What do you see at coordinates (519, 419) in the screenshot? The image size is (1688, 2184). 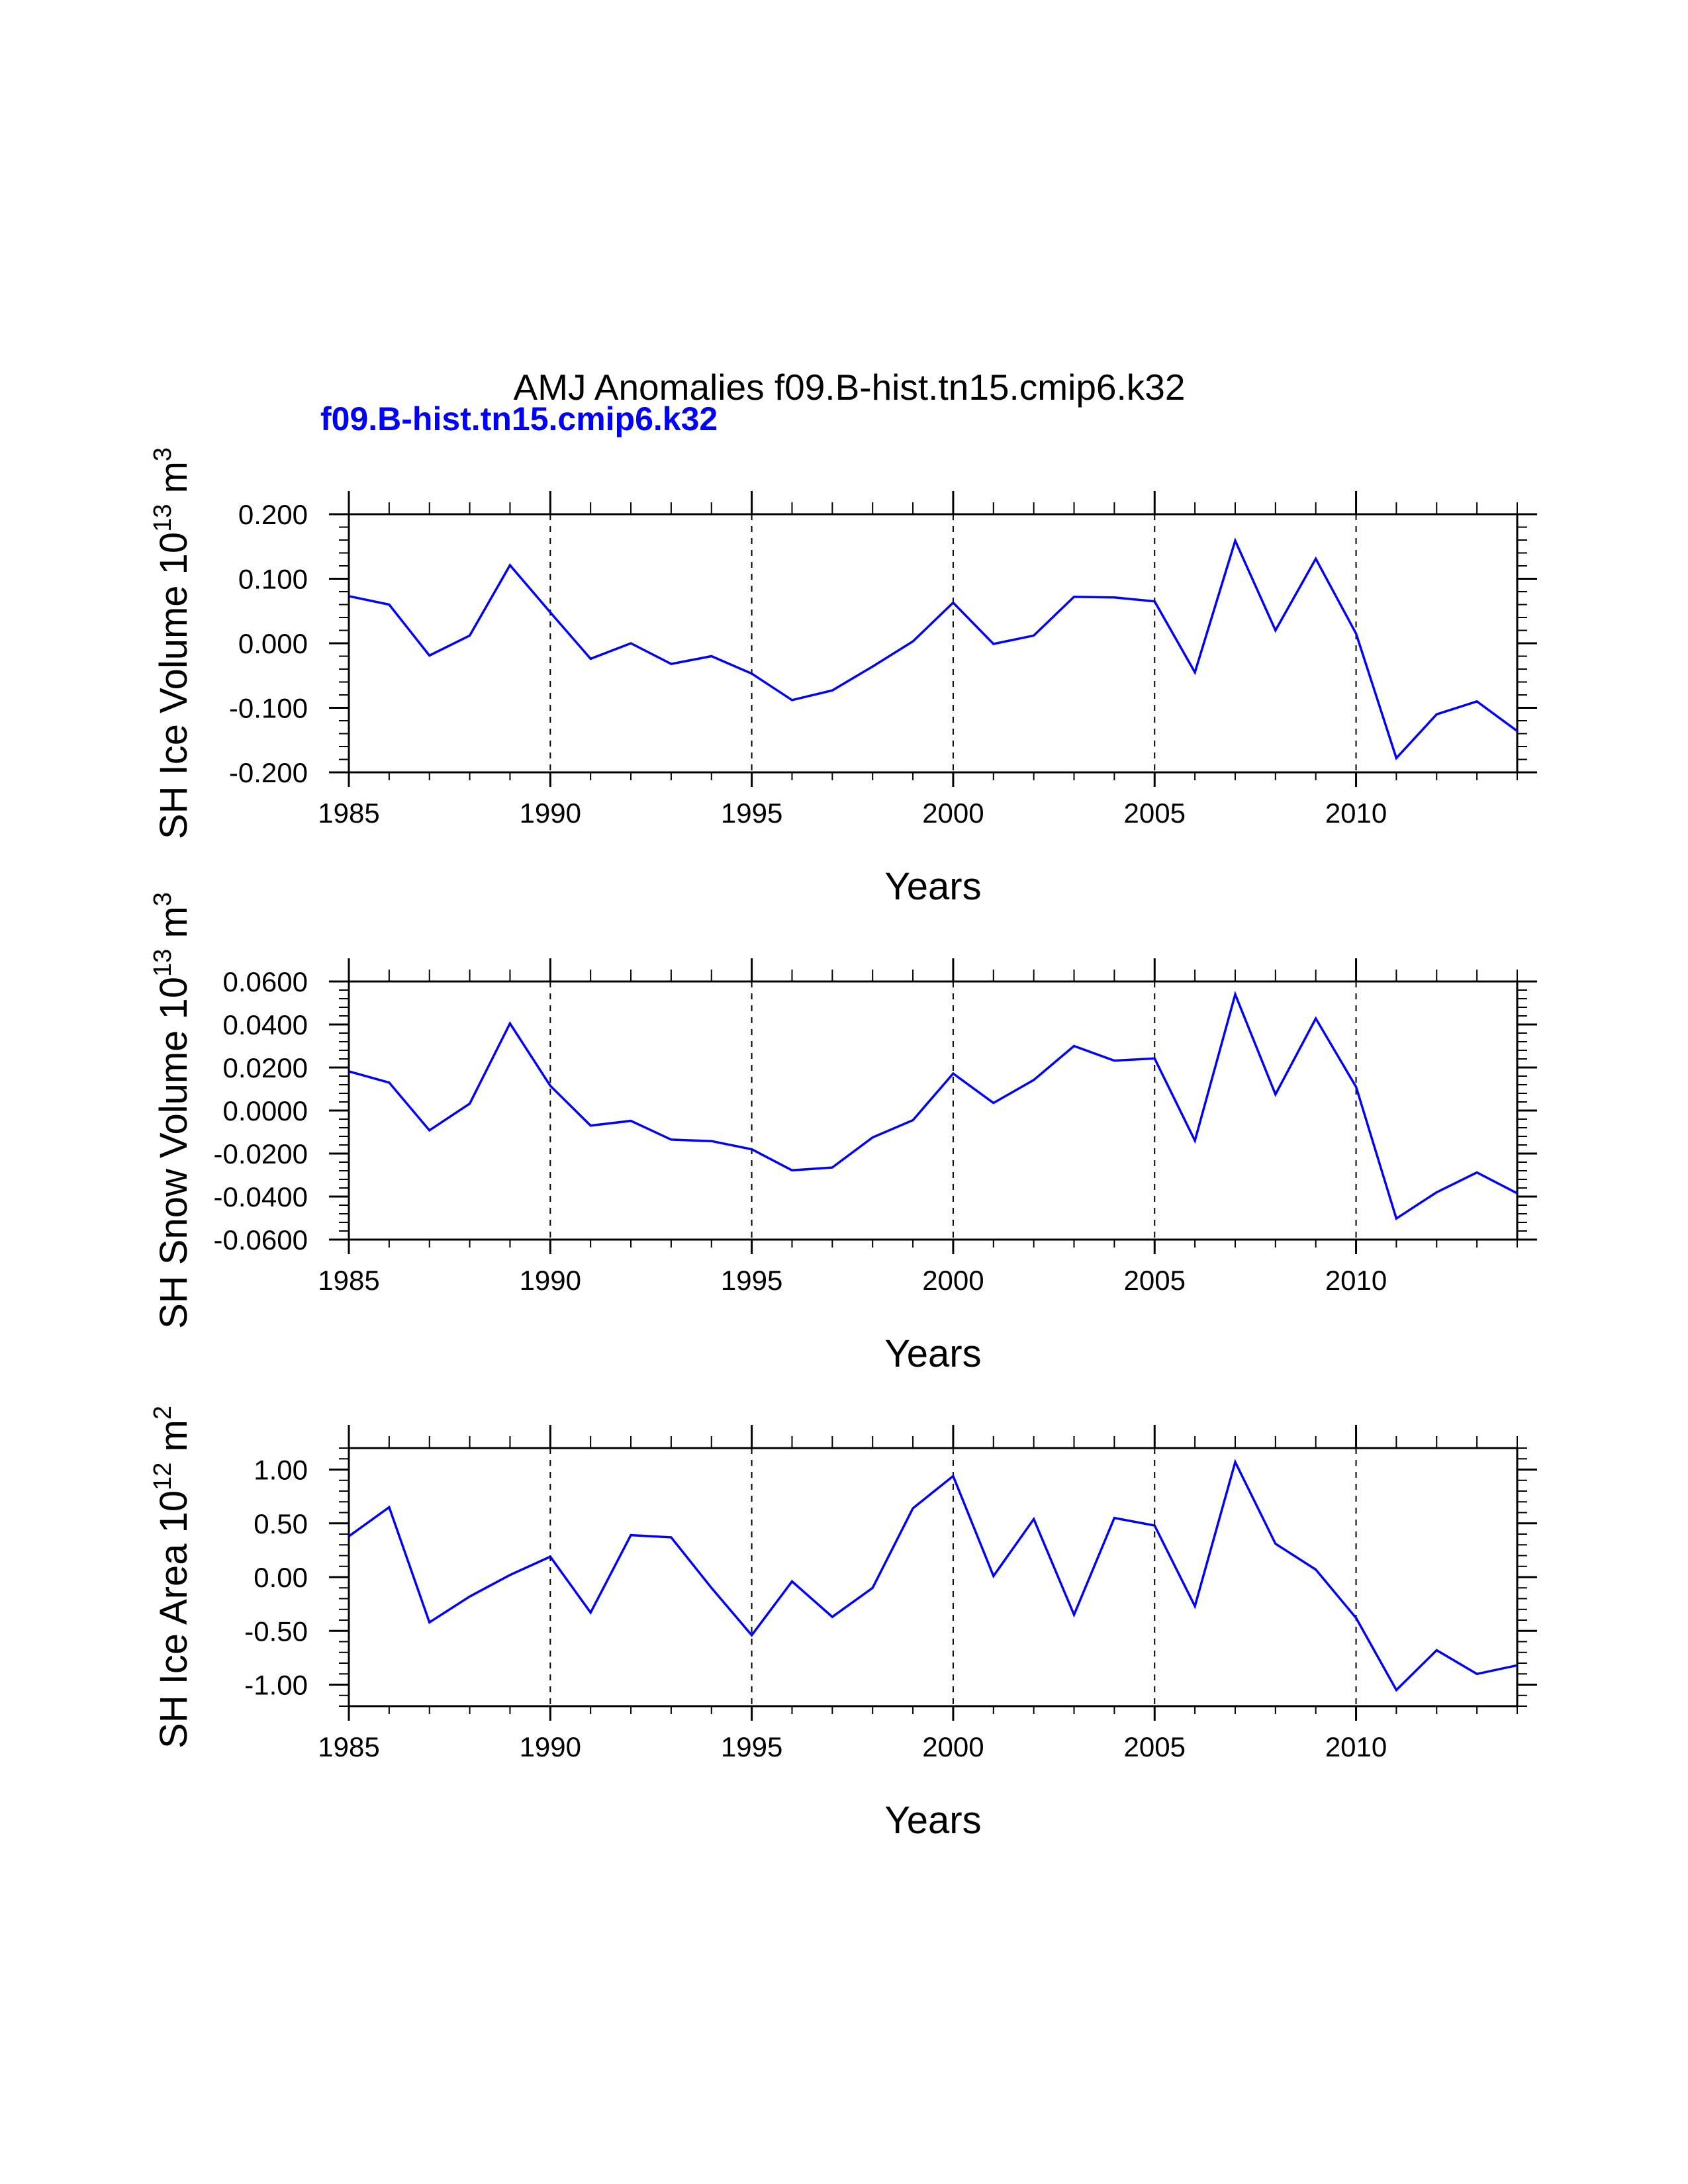 I see `series-label: f09.B-hist.tn15.cmip6.k32` at bounding box center [519, 419].